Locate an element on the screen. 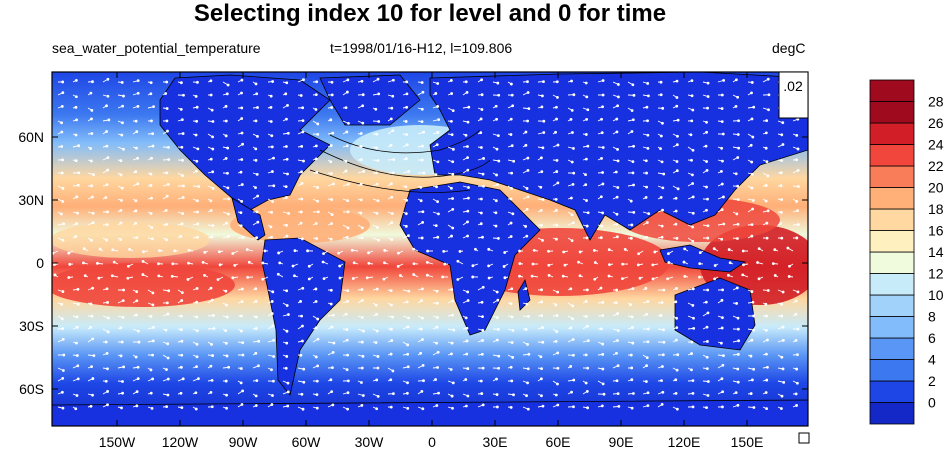 The height and width of the screenshot is (464, 946). colorbar-label: 22 is located at coordinates (936, 166).